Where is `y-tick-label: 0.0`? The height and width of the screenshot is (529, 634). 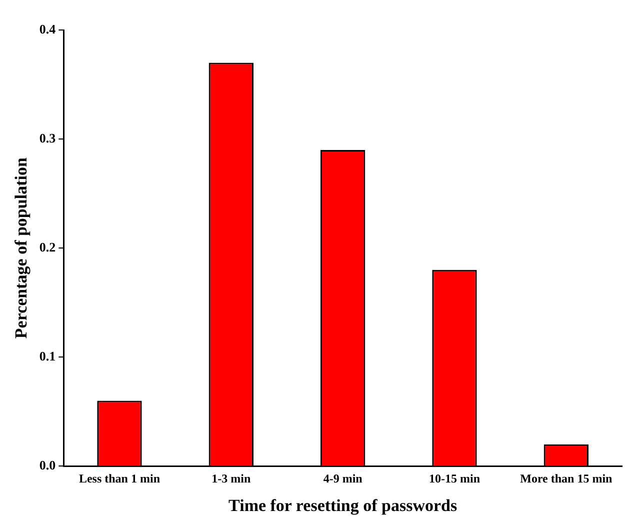
y-tick-label: 0.0 is located at coordinates (47, 465).